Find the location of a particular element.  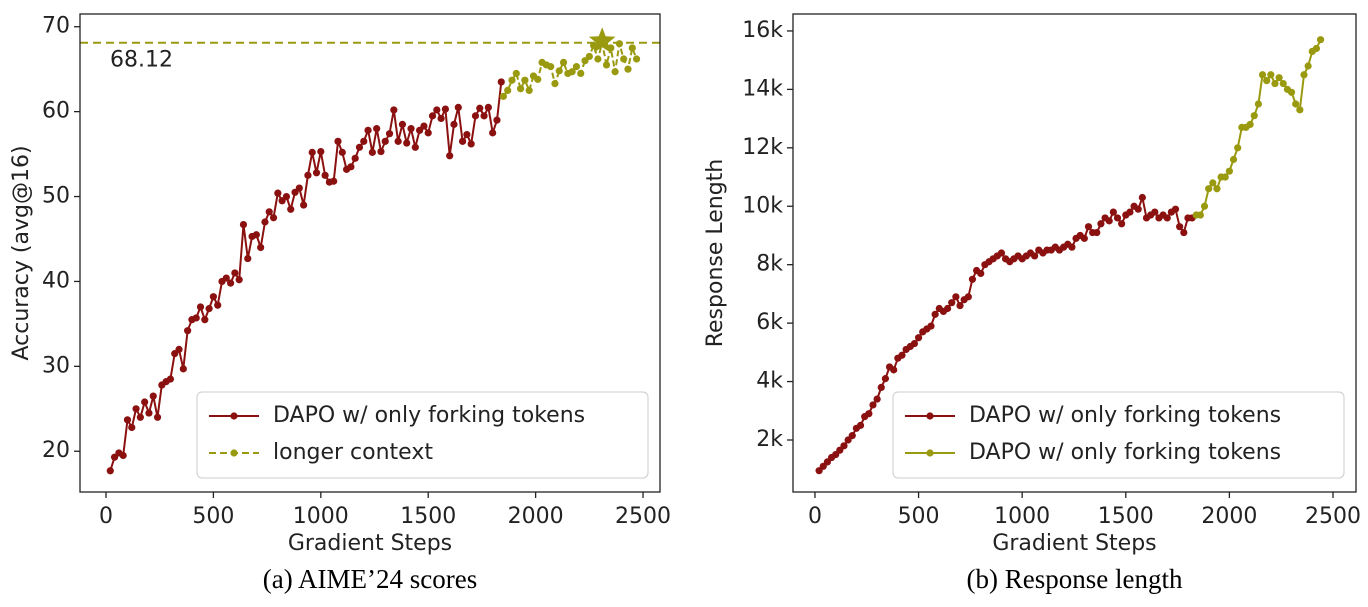

y-tick-label: 14k is located at coordinates (762, 88).